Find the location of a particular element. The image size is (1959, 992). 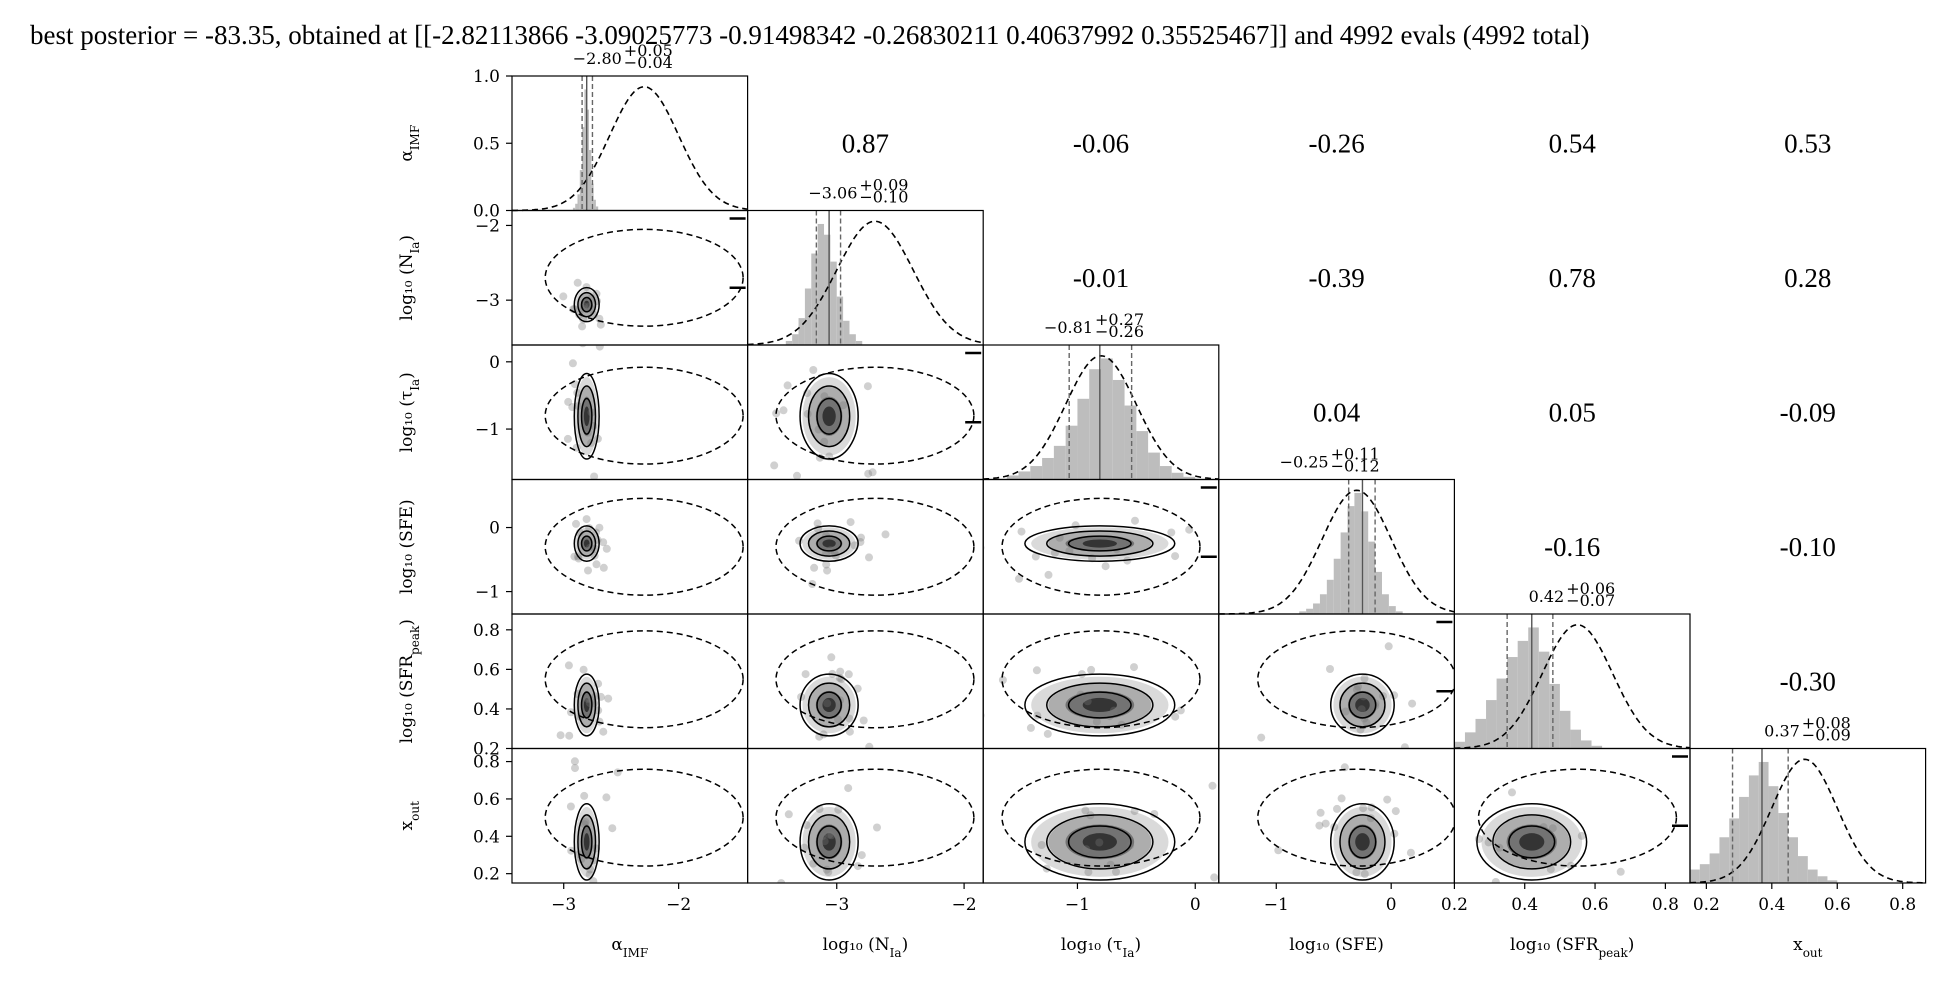

param-title-err-plus: +0.27 is located at coordinates (1119, 319).